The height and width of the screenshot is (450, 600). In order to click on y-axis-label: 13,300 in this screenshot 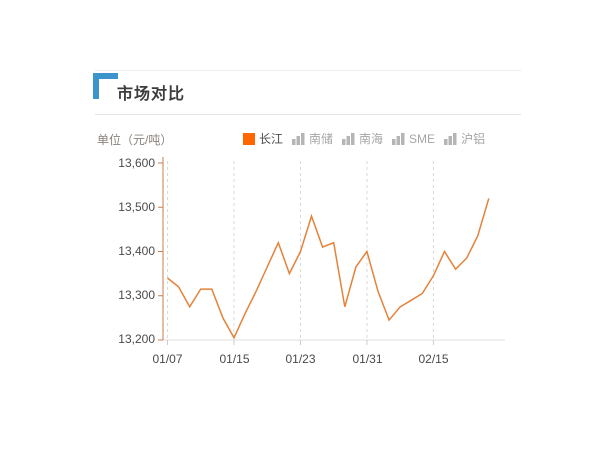, I will do `click(136, 295)`.